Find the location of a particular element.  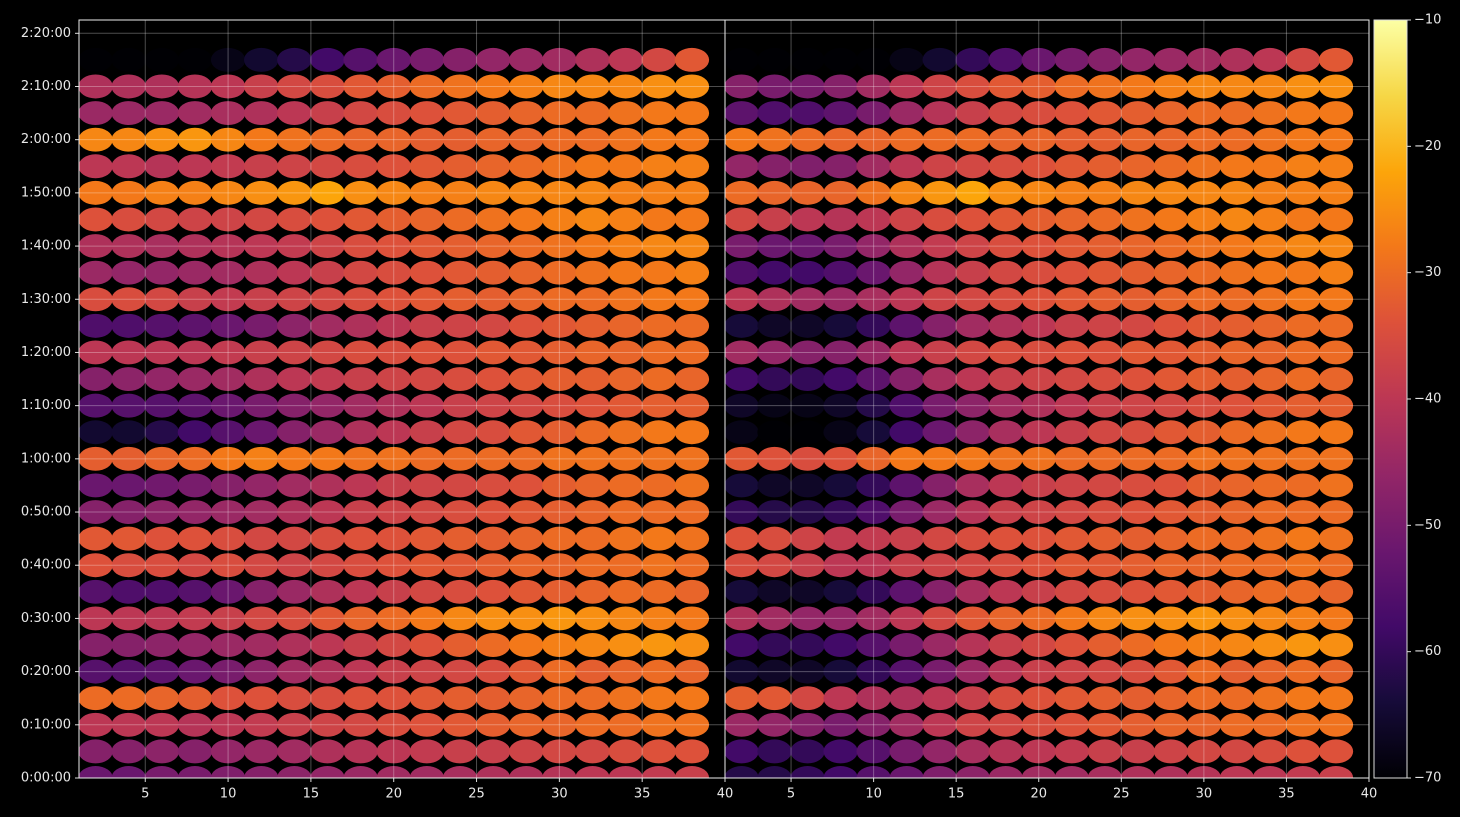

colorbar-tick-label: −20 is located at coordinates (1427, 146).